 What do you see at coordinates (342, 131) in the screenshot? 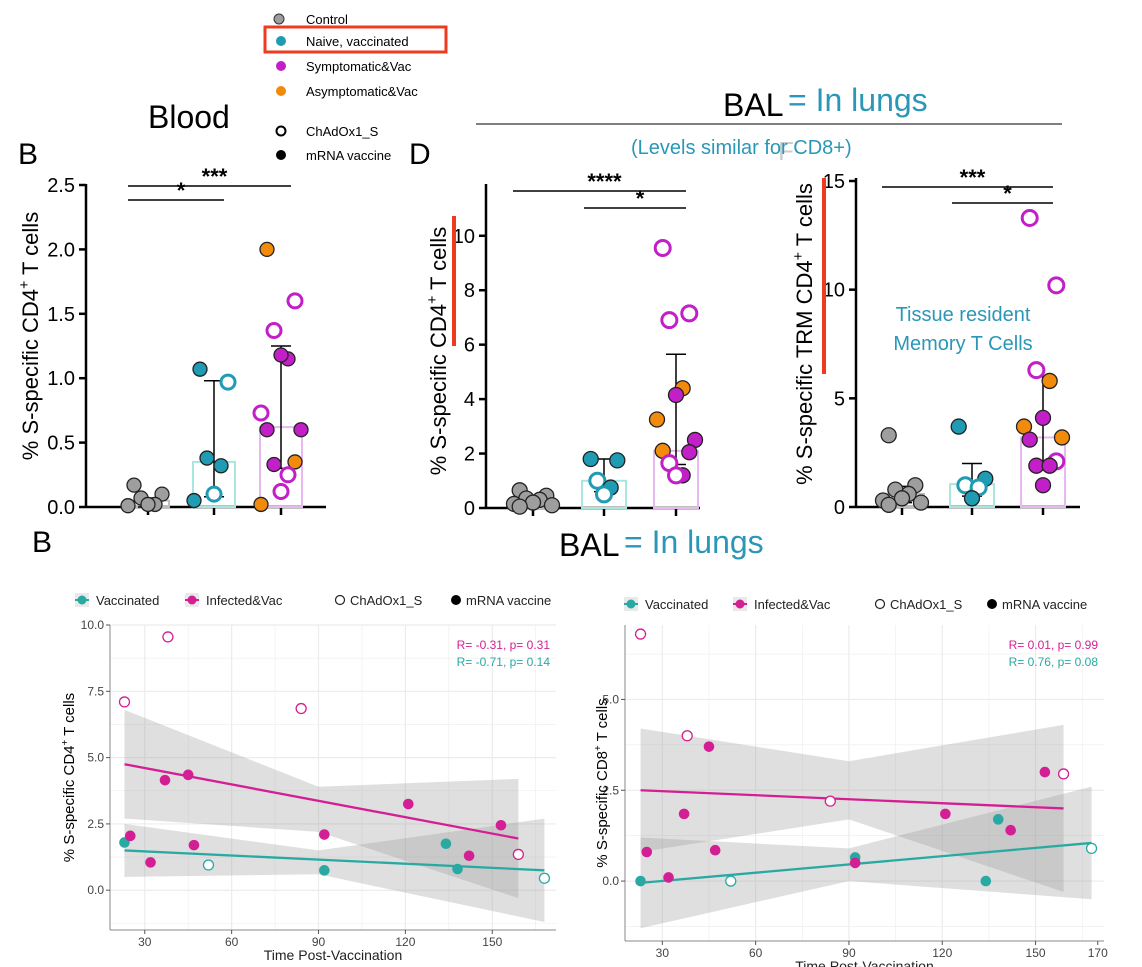
I see `legend-chadox-label: ChAdOx1_S` at bounding box center [342, 131].